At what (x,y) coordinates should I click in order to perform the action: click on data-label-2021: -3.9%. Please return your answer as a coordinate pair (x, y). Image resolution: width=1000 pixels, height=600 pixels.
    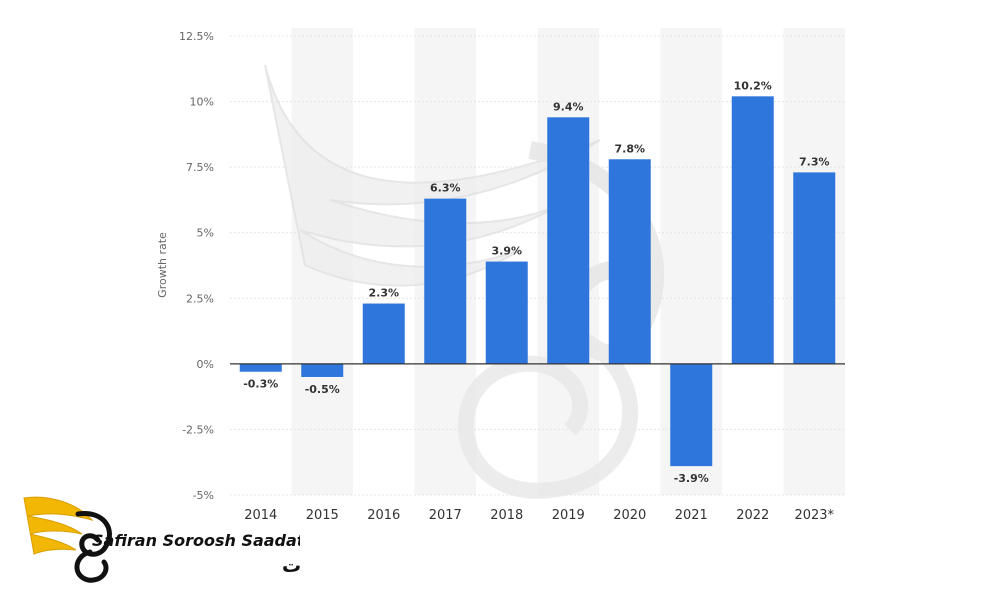
    Looking at the image, I should click on (691, 478).